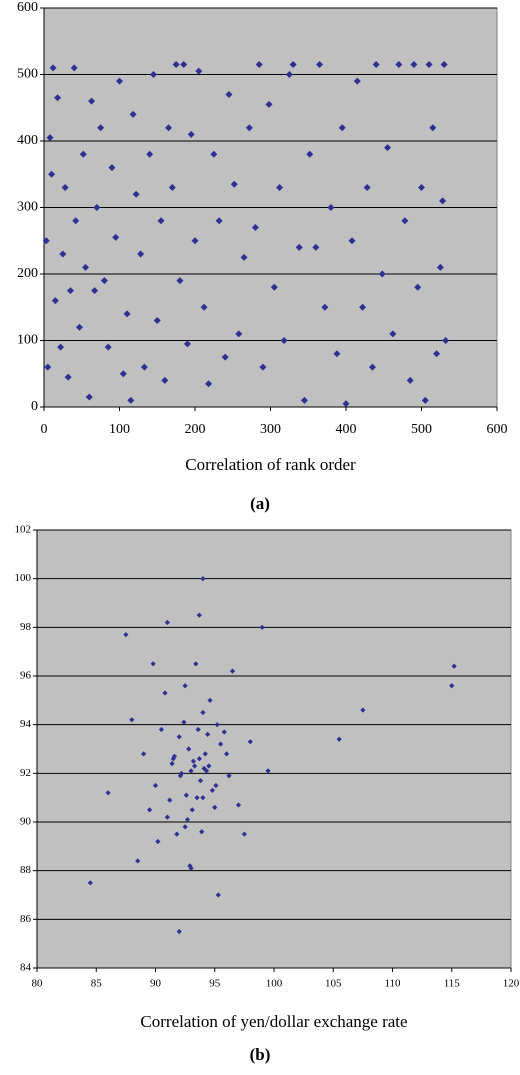 The height and width of the screenshot is (1075, 520). I want to click on x-tick-label: 100, so click(119, 429).